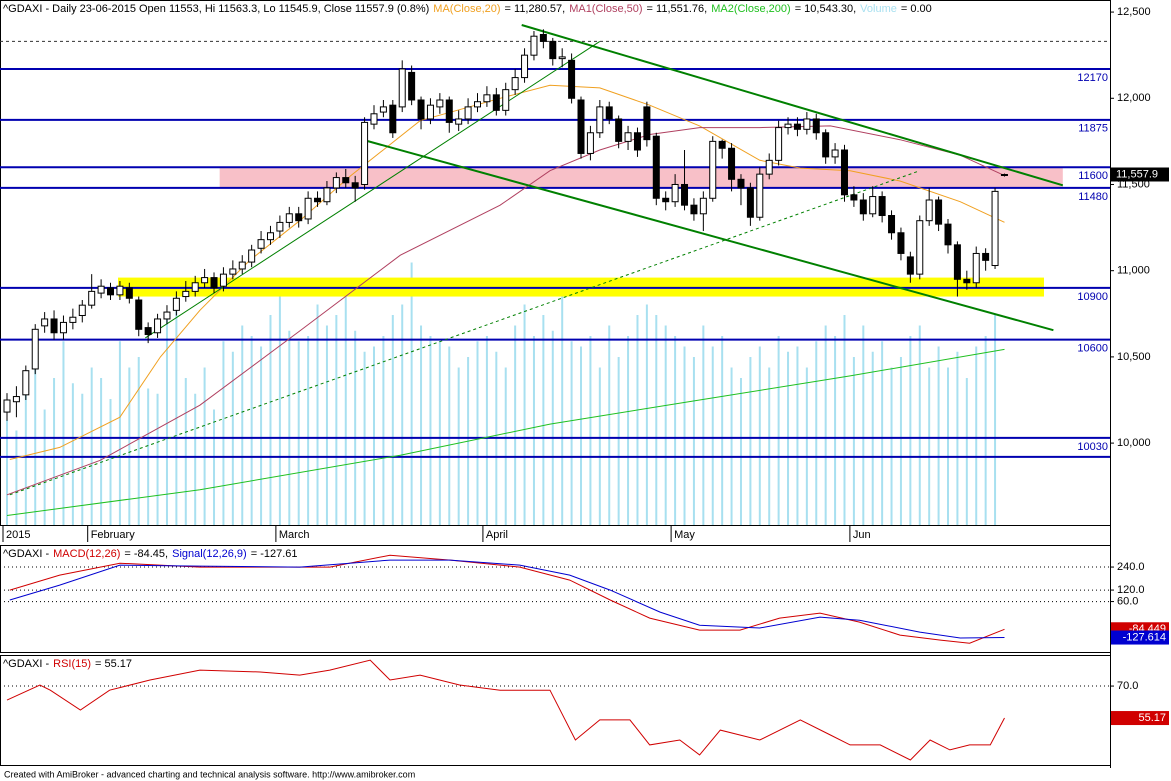 Image resolution: width=1171 pixels, height=781 pixels. What do you see at coordinates (1133, 271) in the screenshot?
I see `y-tick-label: 11,000` at bounding box center [1133, 271].